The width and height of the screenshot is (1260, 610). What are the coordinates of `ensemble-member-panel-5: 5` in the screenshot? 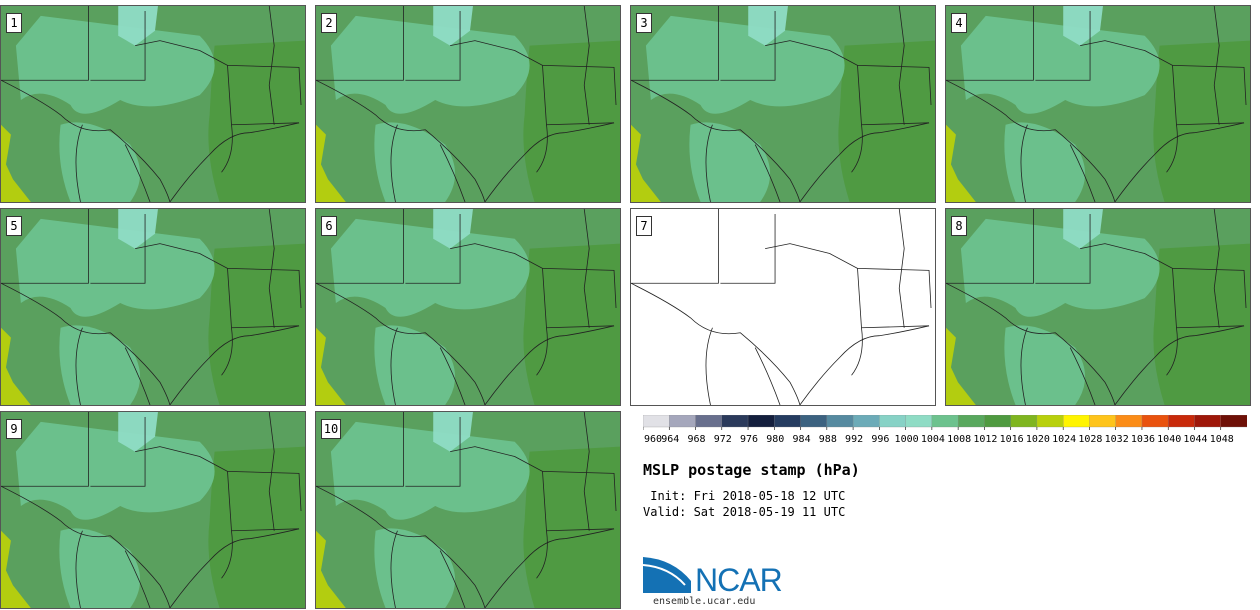 It's located at (153, 307).